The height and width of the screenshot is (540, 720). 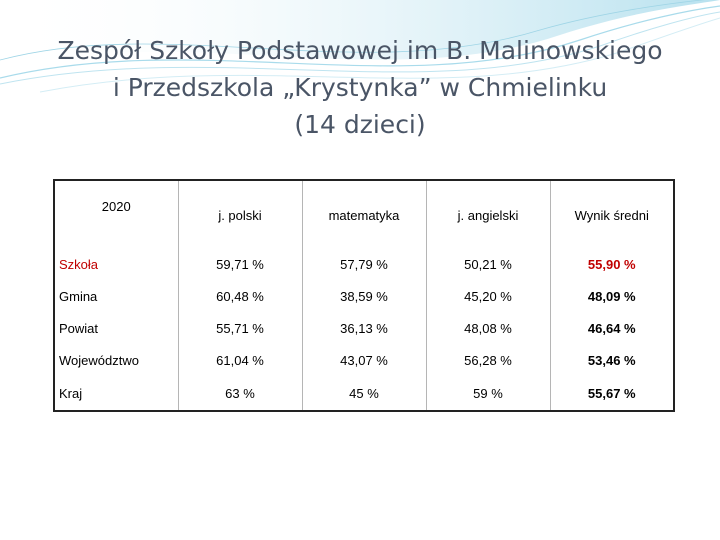 What do you see at coordinates (240, 265) in the screenshot?
I see `cell-polish: 59,71 %` at bounding box center [240, 265].